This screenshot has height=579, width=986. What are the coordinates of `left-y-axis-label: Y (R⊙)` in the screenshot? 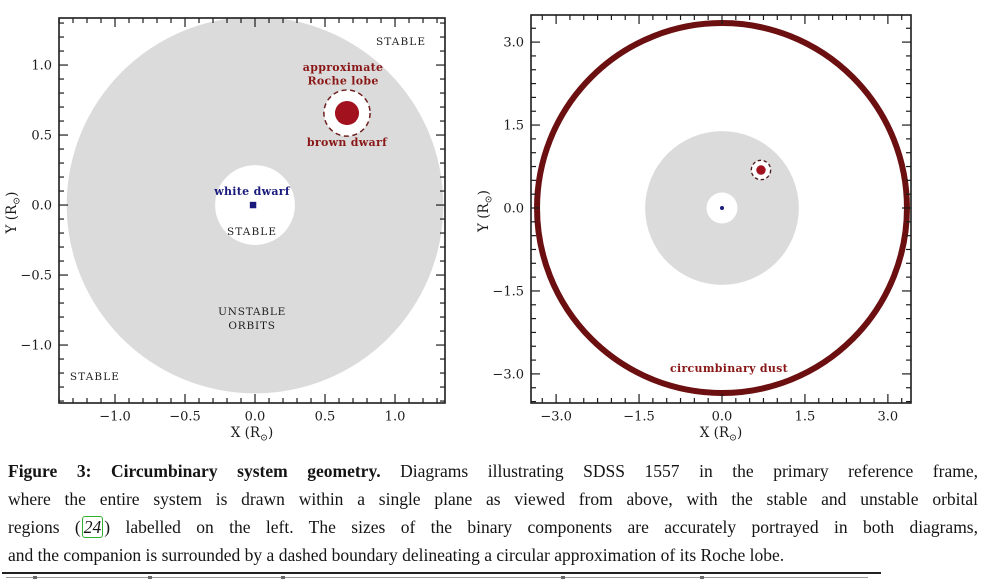 It's located at (13, 213).